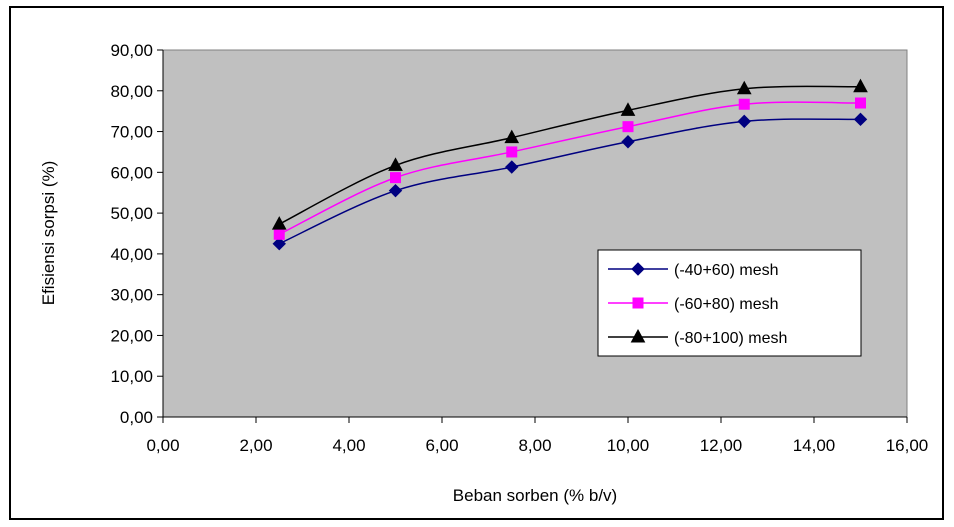 This screenshot has width=954, height=527. Describe the element at coordinates (534, 445) in the screenshot. I see `x-tick-label: 8,00` at that location.